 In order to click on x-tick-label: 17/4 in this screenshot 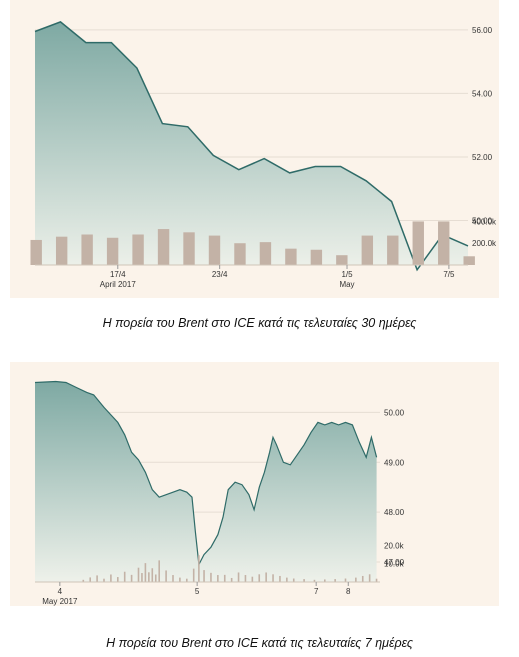, I will do `click(118, 274)`.